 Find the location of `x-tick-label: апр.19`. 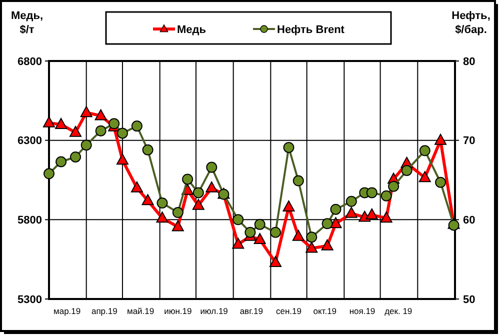

x-tick-label: апр.19 is located at coordinates (104, 311).